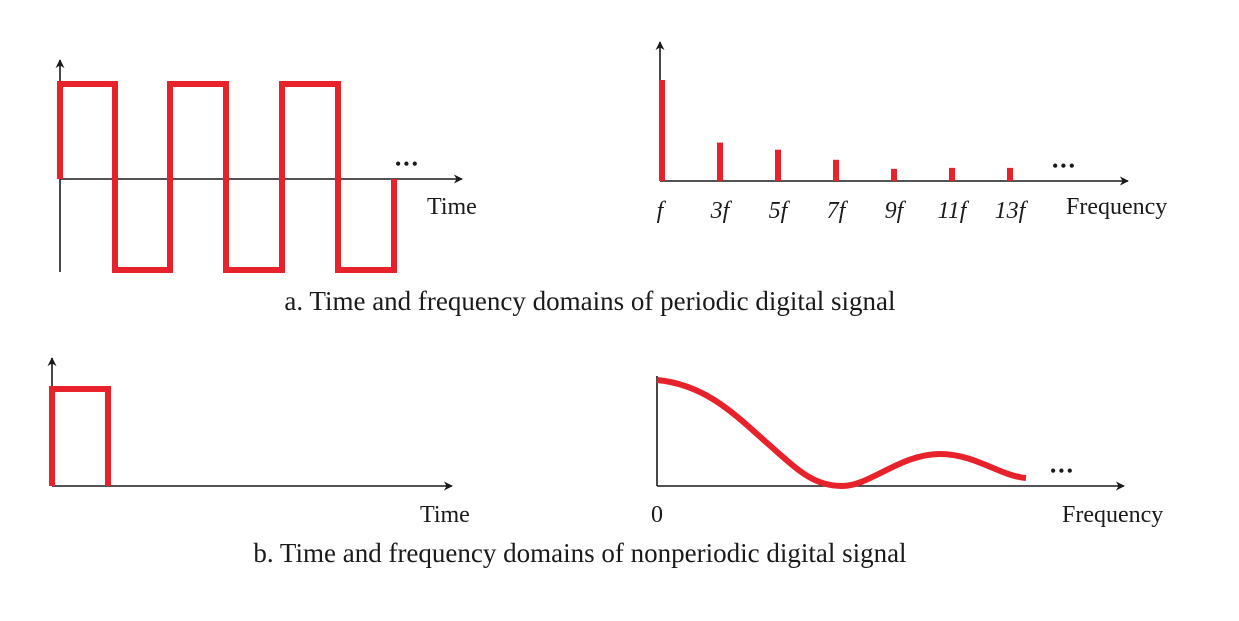 The image size is (1239, 621). I want to click on harmonic-labels: f 3f 5f 7f 9f 11f 13f, so click(843, 211).